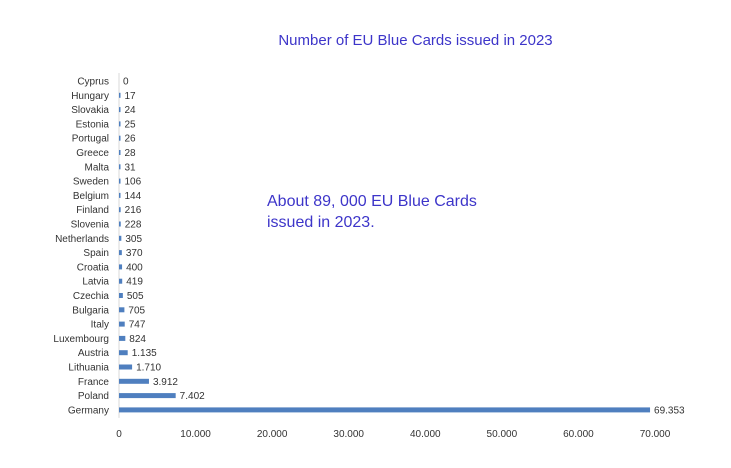 Image resolution: width=731 pixels, height=468 pixels. What do you see at coordinates (148, 368) in the screenshot?
I see `data-label: 1.710` at bounding box center [148, 368].